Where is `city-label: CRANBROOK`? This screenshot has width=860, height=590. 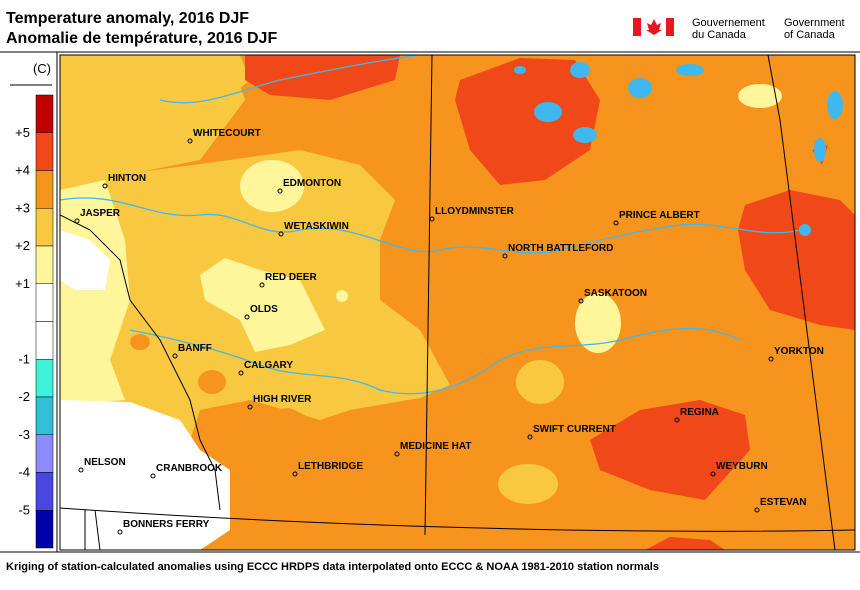 city-label: CRANBROOK is located at coordinates (189, 468).